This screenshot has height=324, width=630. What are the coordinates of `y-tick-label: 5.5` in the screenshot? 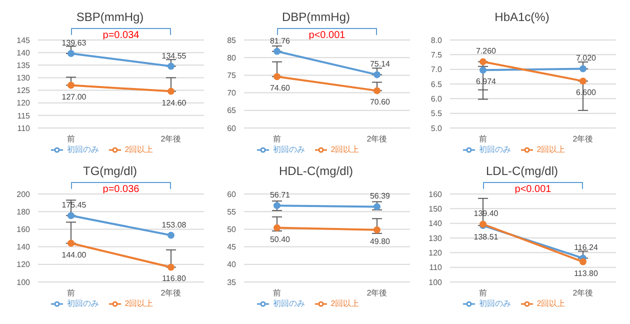 It's located at (436, 113).